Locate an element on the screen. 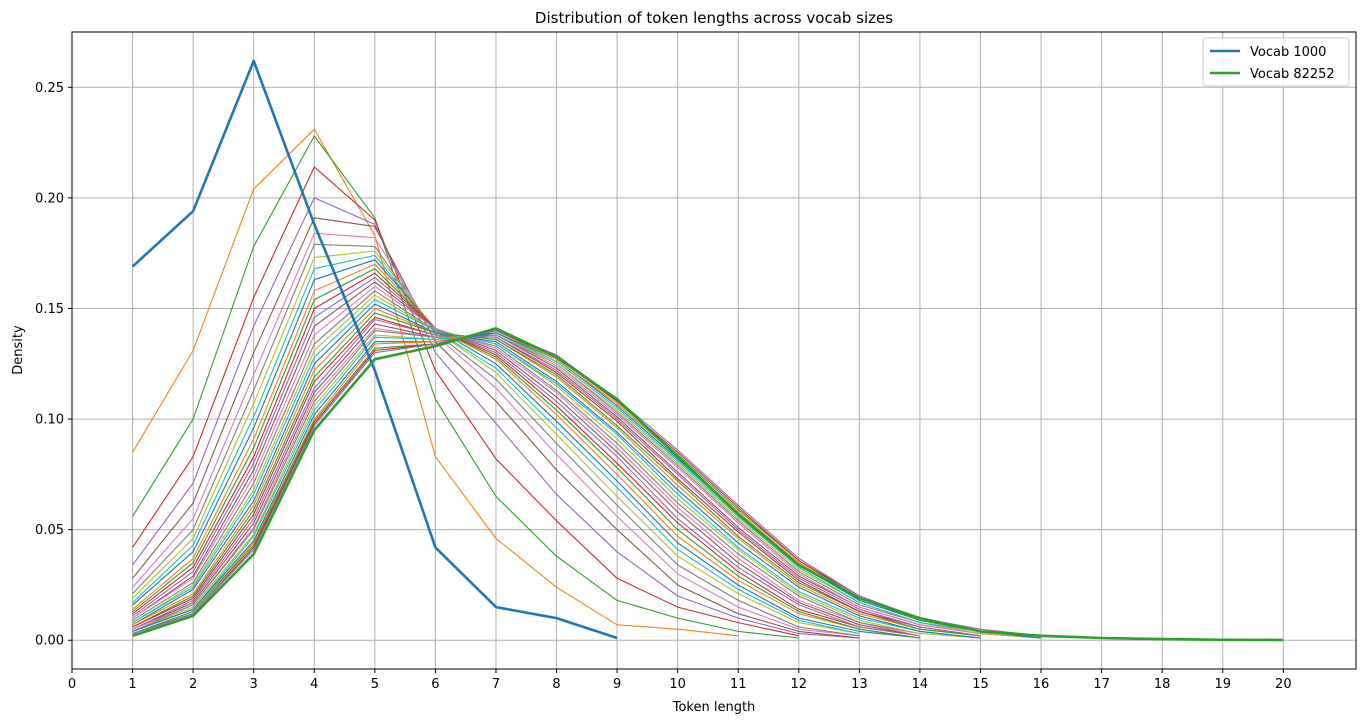  x-tick-label: 1 is located at coordinates (132, 684).